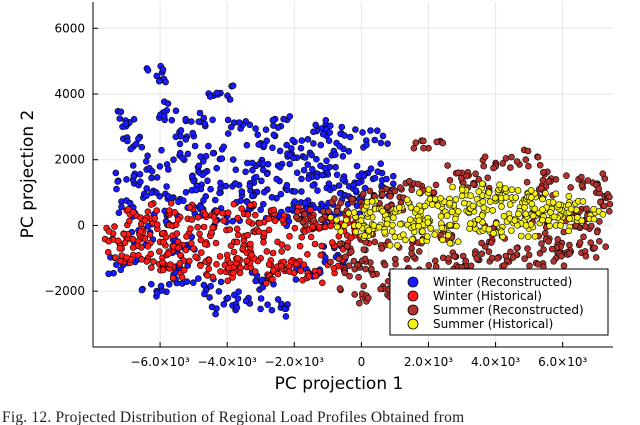 The width and height of the screenshot is (640, 425). Describe the element at coordinates (64, 291) in the screenshot. I see `y-tick-label: −2000` at that location.